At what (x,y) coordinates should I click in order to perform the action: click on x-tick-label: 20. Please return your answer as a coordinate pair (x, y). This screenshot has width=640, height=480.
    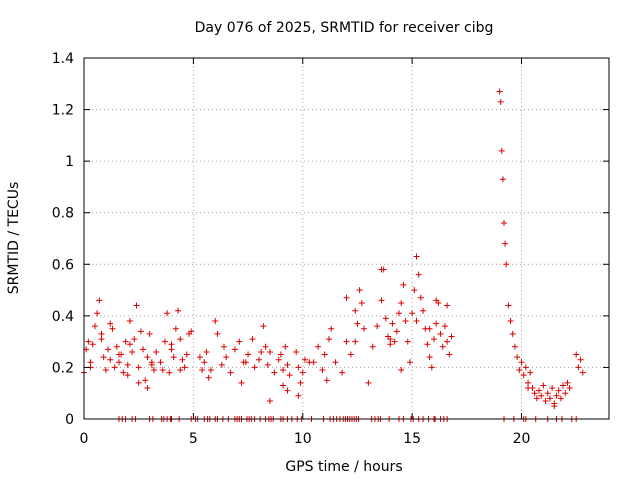
    Looking at the image, I should click on (522, 439).